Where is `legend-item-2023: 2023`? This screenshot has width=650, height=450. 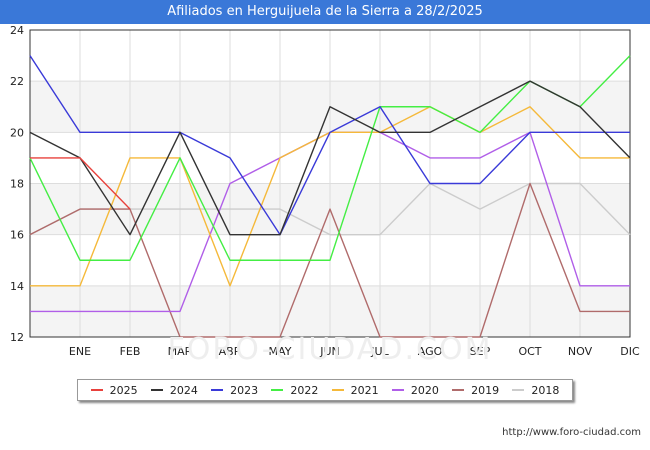
legend-item-2023: 2023 is located at coordinates (234, 390).